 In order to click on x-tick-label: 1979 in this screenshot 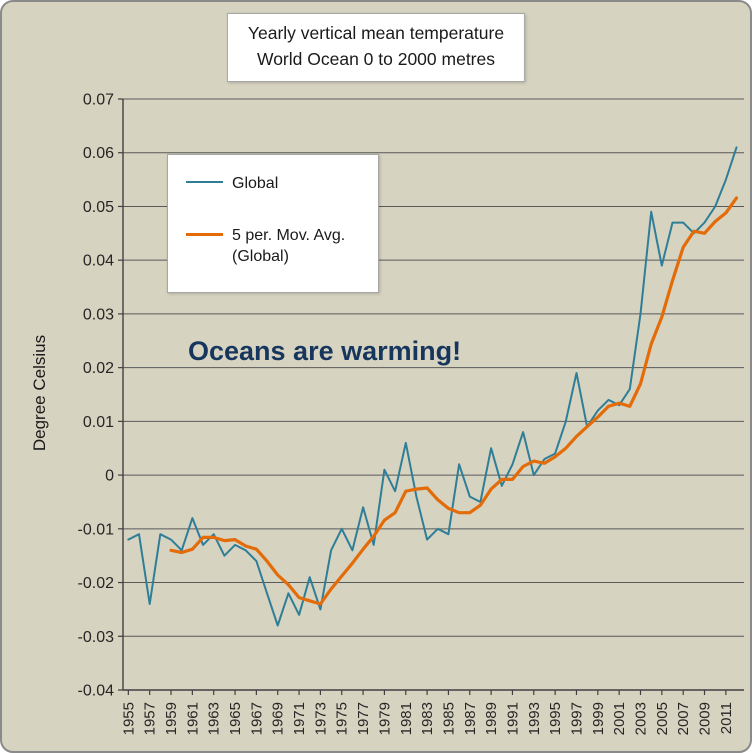, I will do `click(384, 718)`.